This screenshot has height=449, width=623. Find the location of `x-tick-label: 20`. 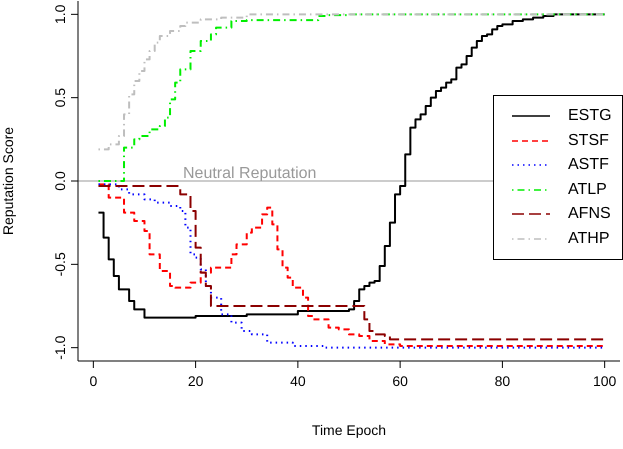

x-tick-label: 20 is located at coordinates (196, 381).